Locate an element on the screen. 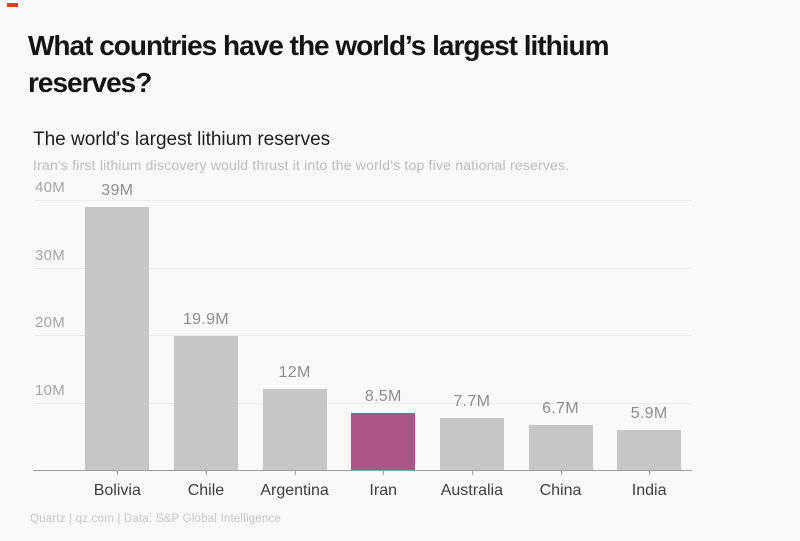 The height and width of the screenshot is (541, 800). bar-value-china: 6.7M is located at coordinates (560, 408).